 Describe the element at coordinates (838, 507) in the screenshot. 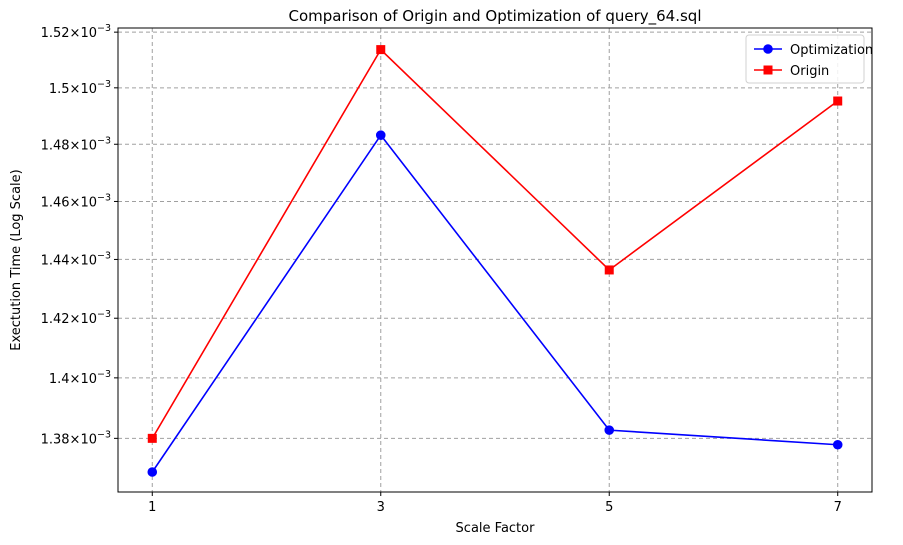

I see `x-tick-label: 7` at that location.